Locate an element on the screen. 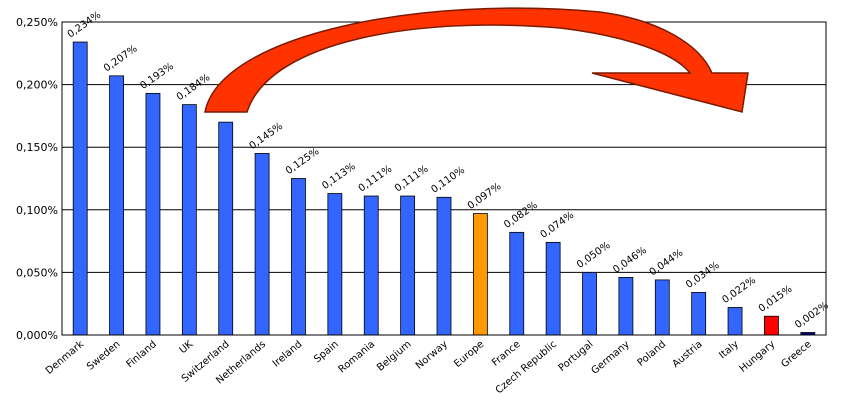 This screenshot has height=412, width=846. data-label: 0,044% is located at coordinates (667, 262).